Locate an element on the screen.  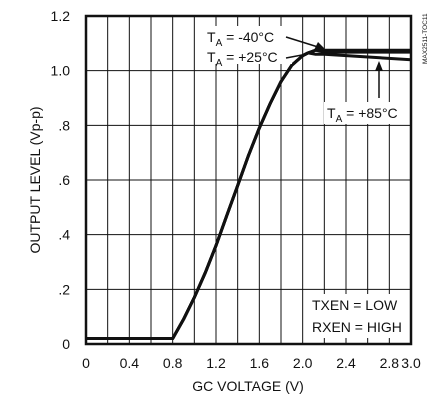
x-tick-labels: 0 0.4 0.8 1.2 1.6 2.0 2.4 2.8 3.0 is located at coordinates (251, 363).